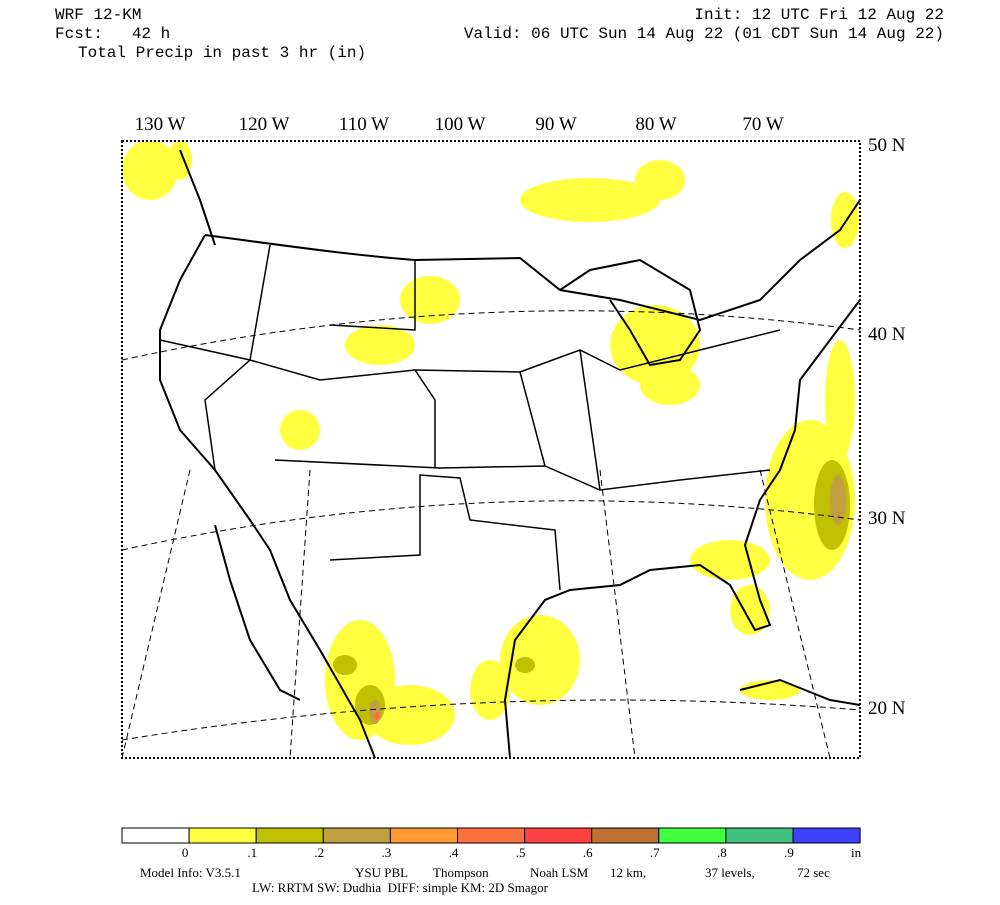 Image resolution: width=1000 pixels, height=905 pixels. I want to click on legend-label: .5, so click(521, 852).